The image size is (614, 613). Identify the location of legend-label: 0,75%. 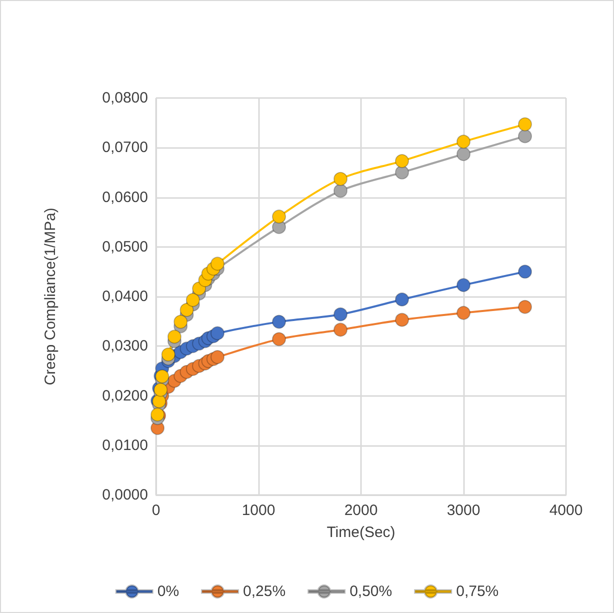
(477, 591).